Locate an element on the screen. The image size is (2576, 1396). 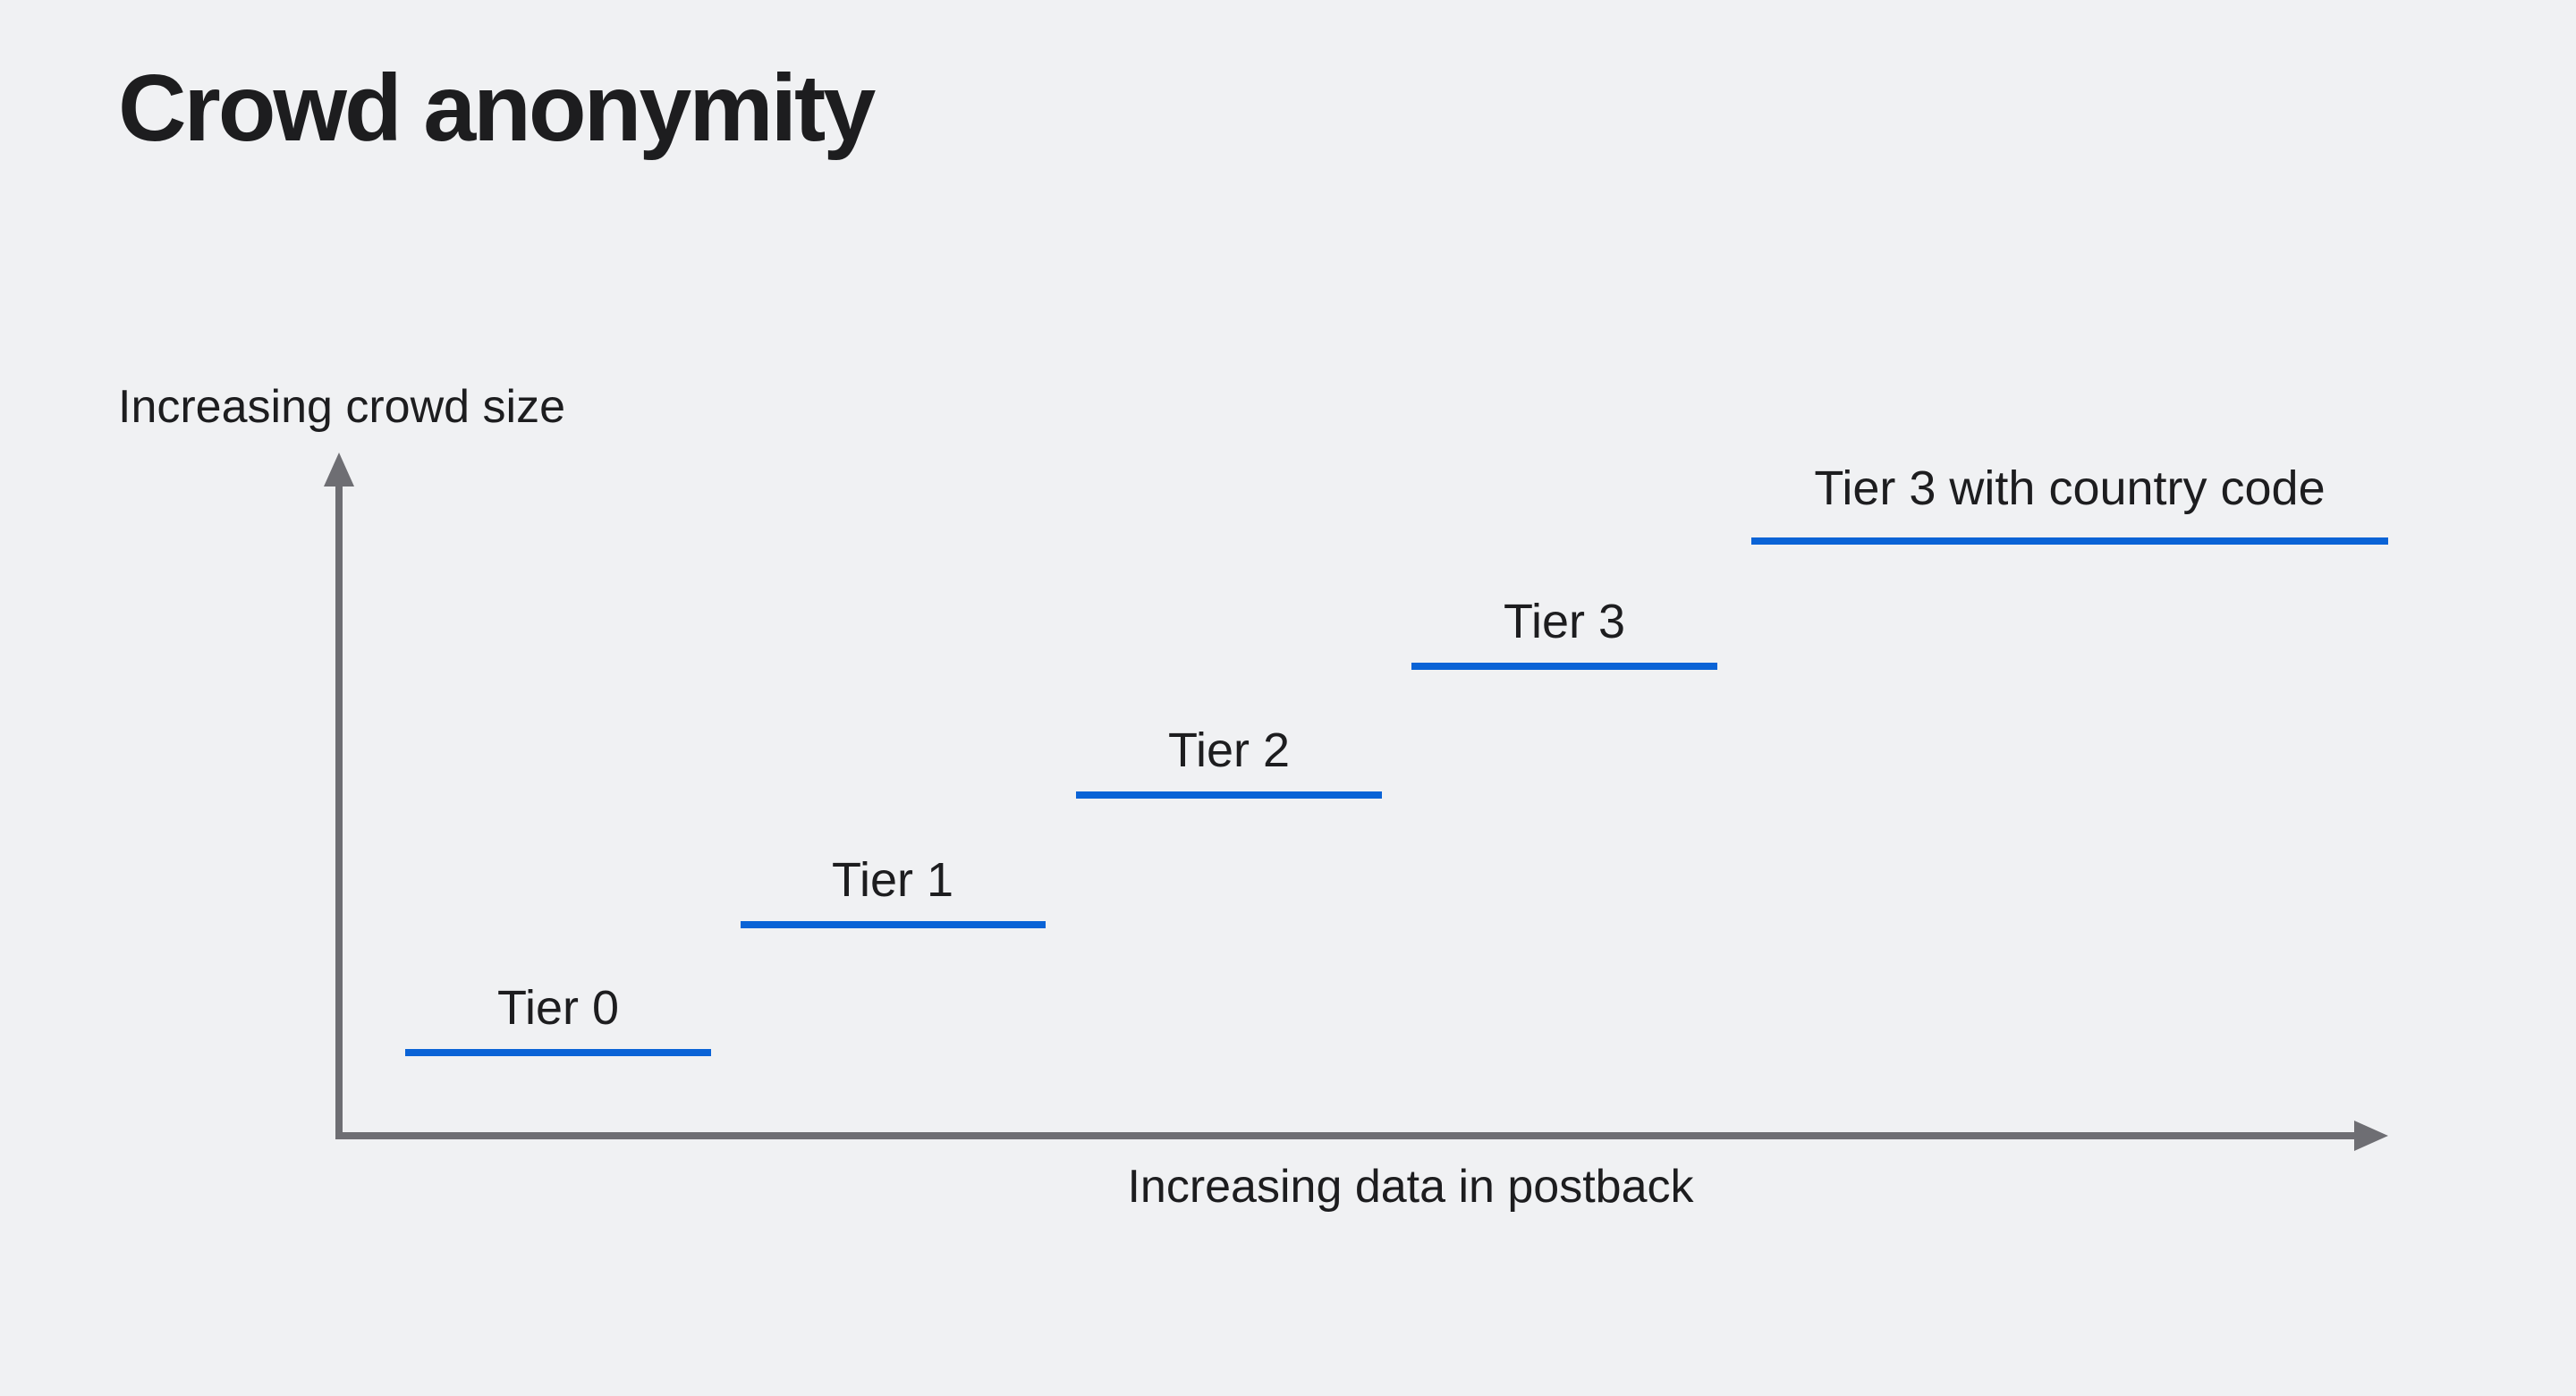
tier-0-label: Tier 0 is located at coordinates (558, 1008).